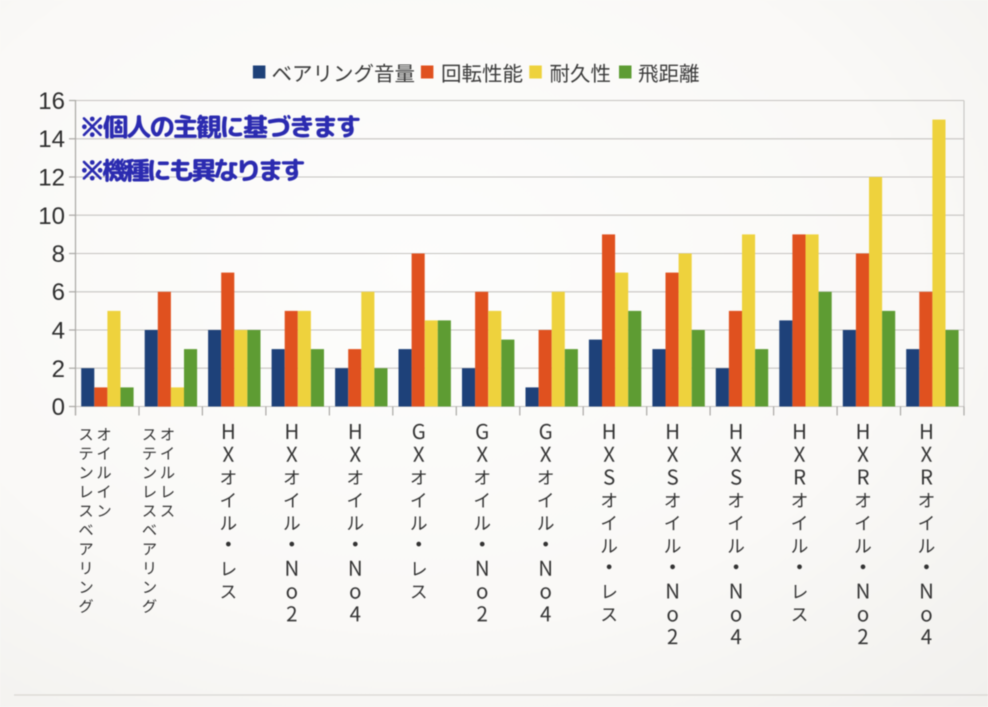  I want to click on svg-text: 10, so click(51, 216).